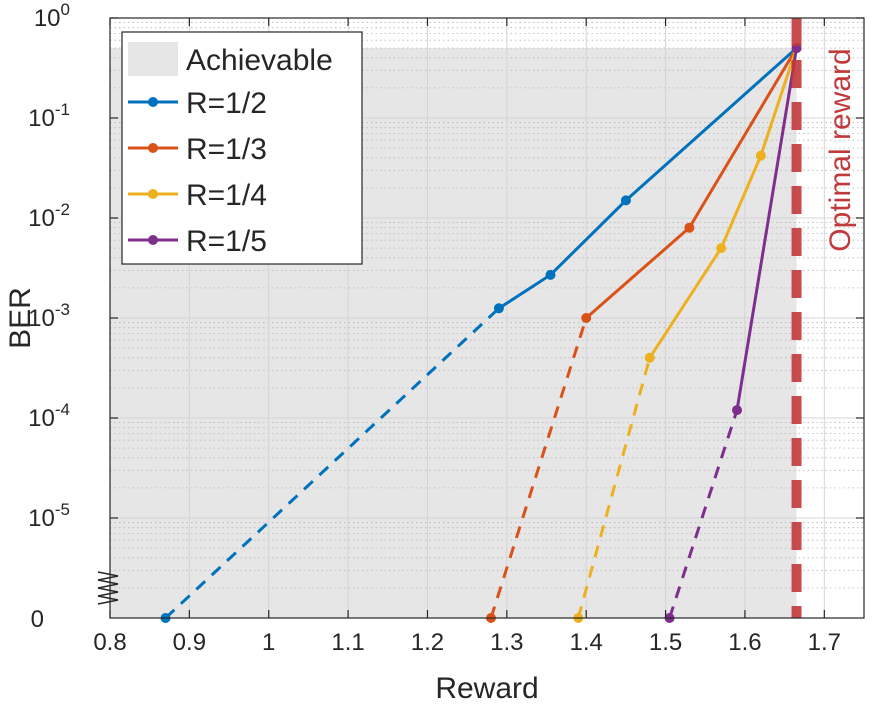 This screenshot has width=882, height=709. What do you see at coordinates (538, 468) in the screenshot?
I see `series-2-dashed-line` at bounding box center [538, 468].